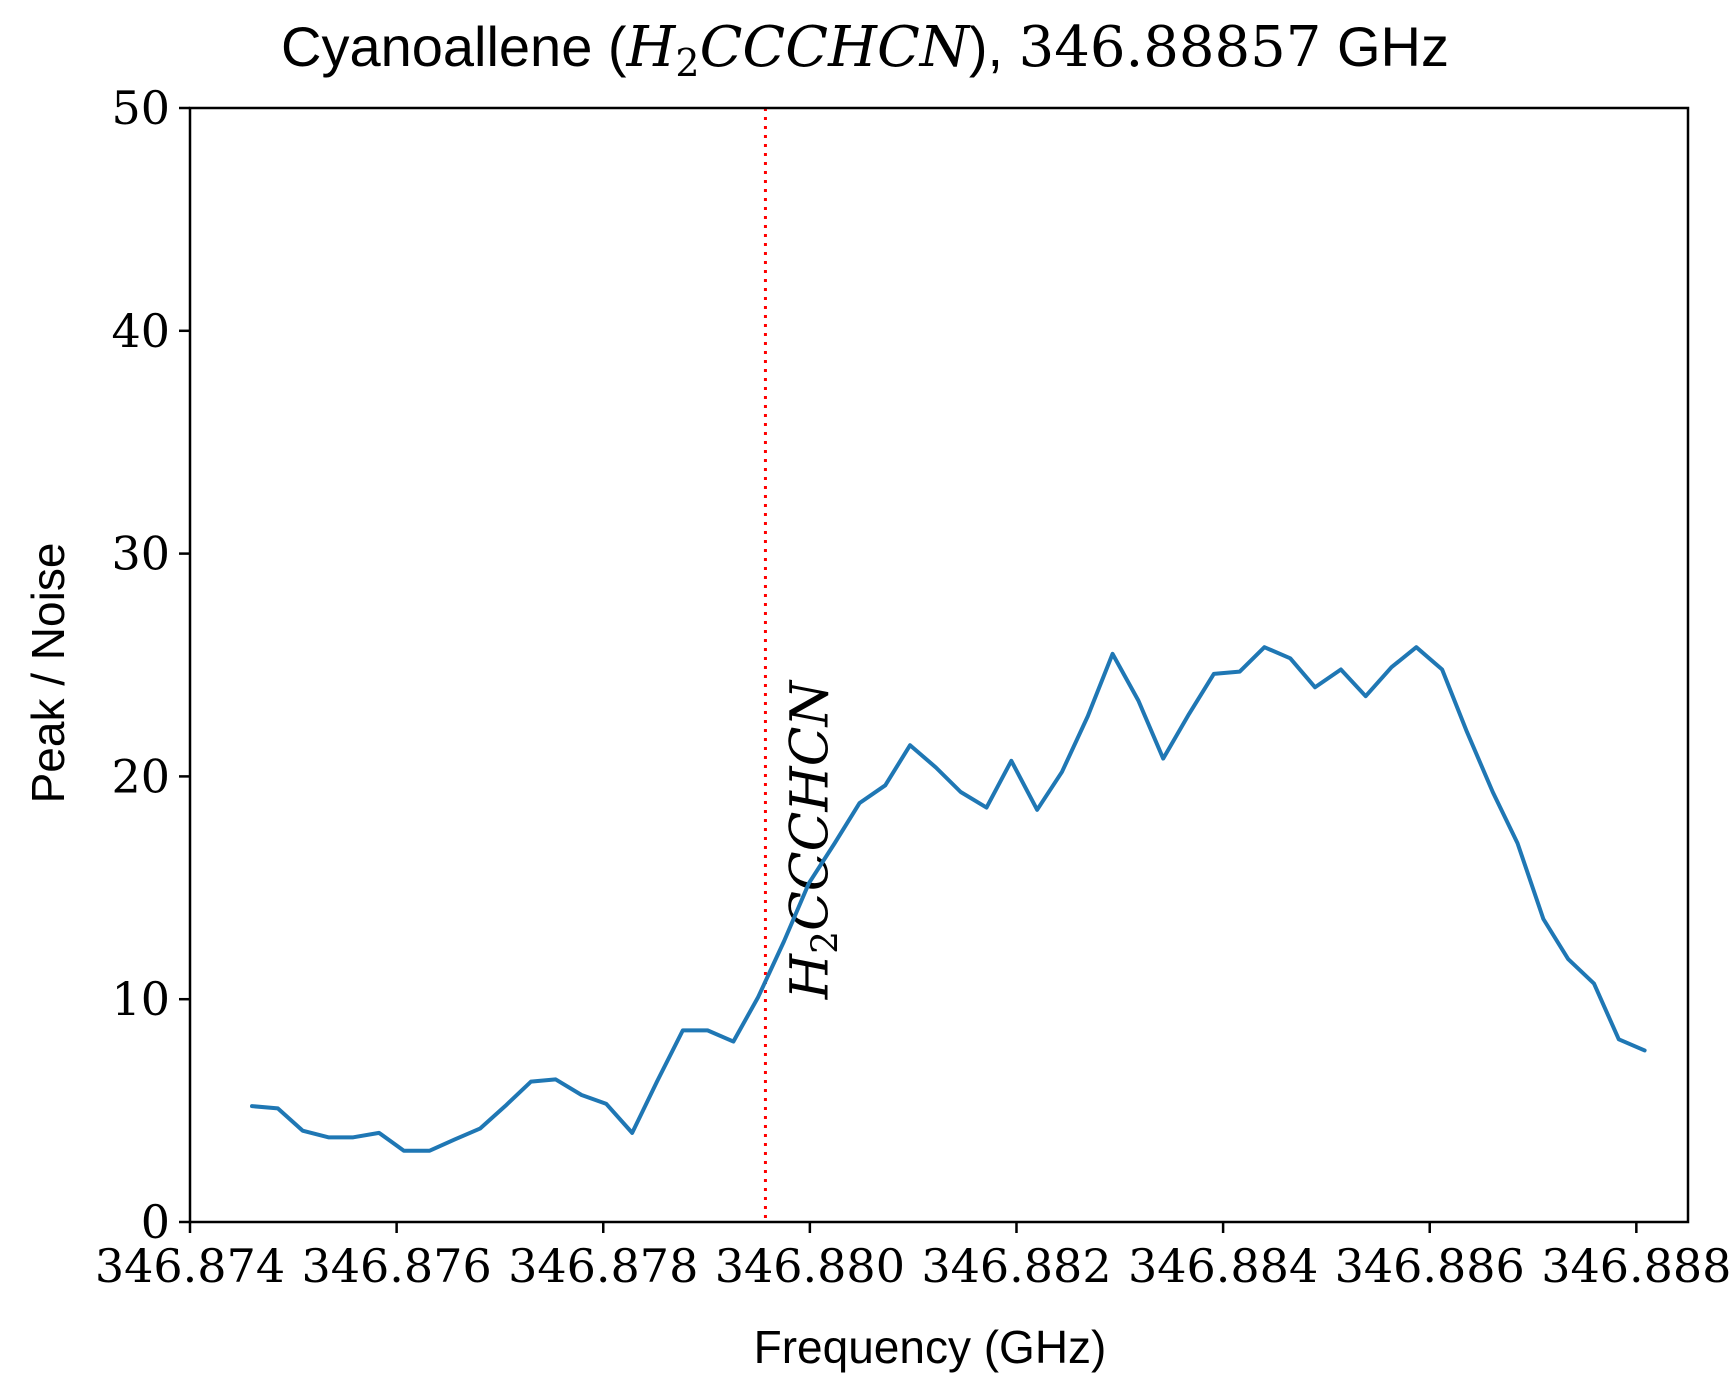 This screenshot has height=1399, width=1730. What do you see at coordinates (140, 554) in the screenshot?
I see `y-tick-label-3: 30` at bounding box center [140, 554].